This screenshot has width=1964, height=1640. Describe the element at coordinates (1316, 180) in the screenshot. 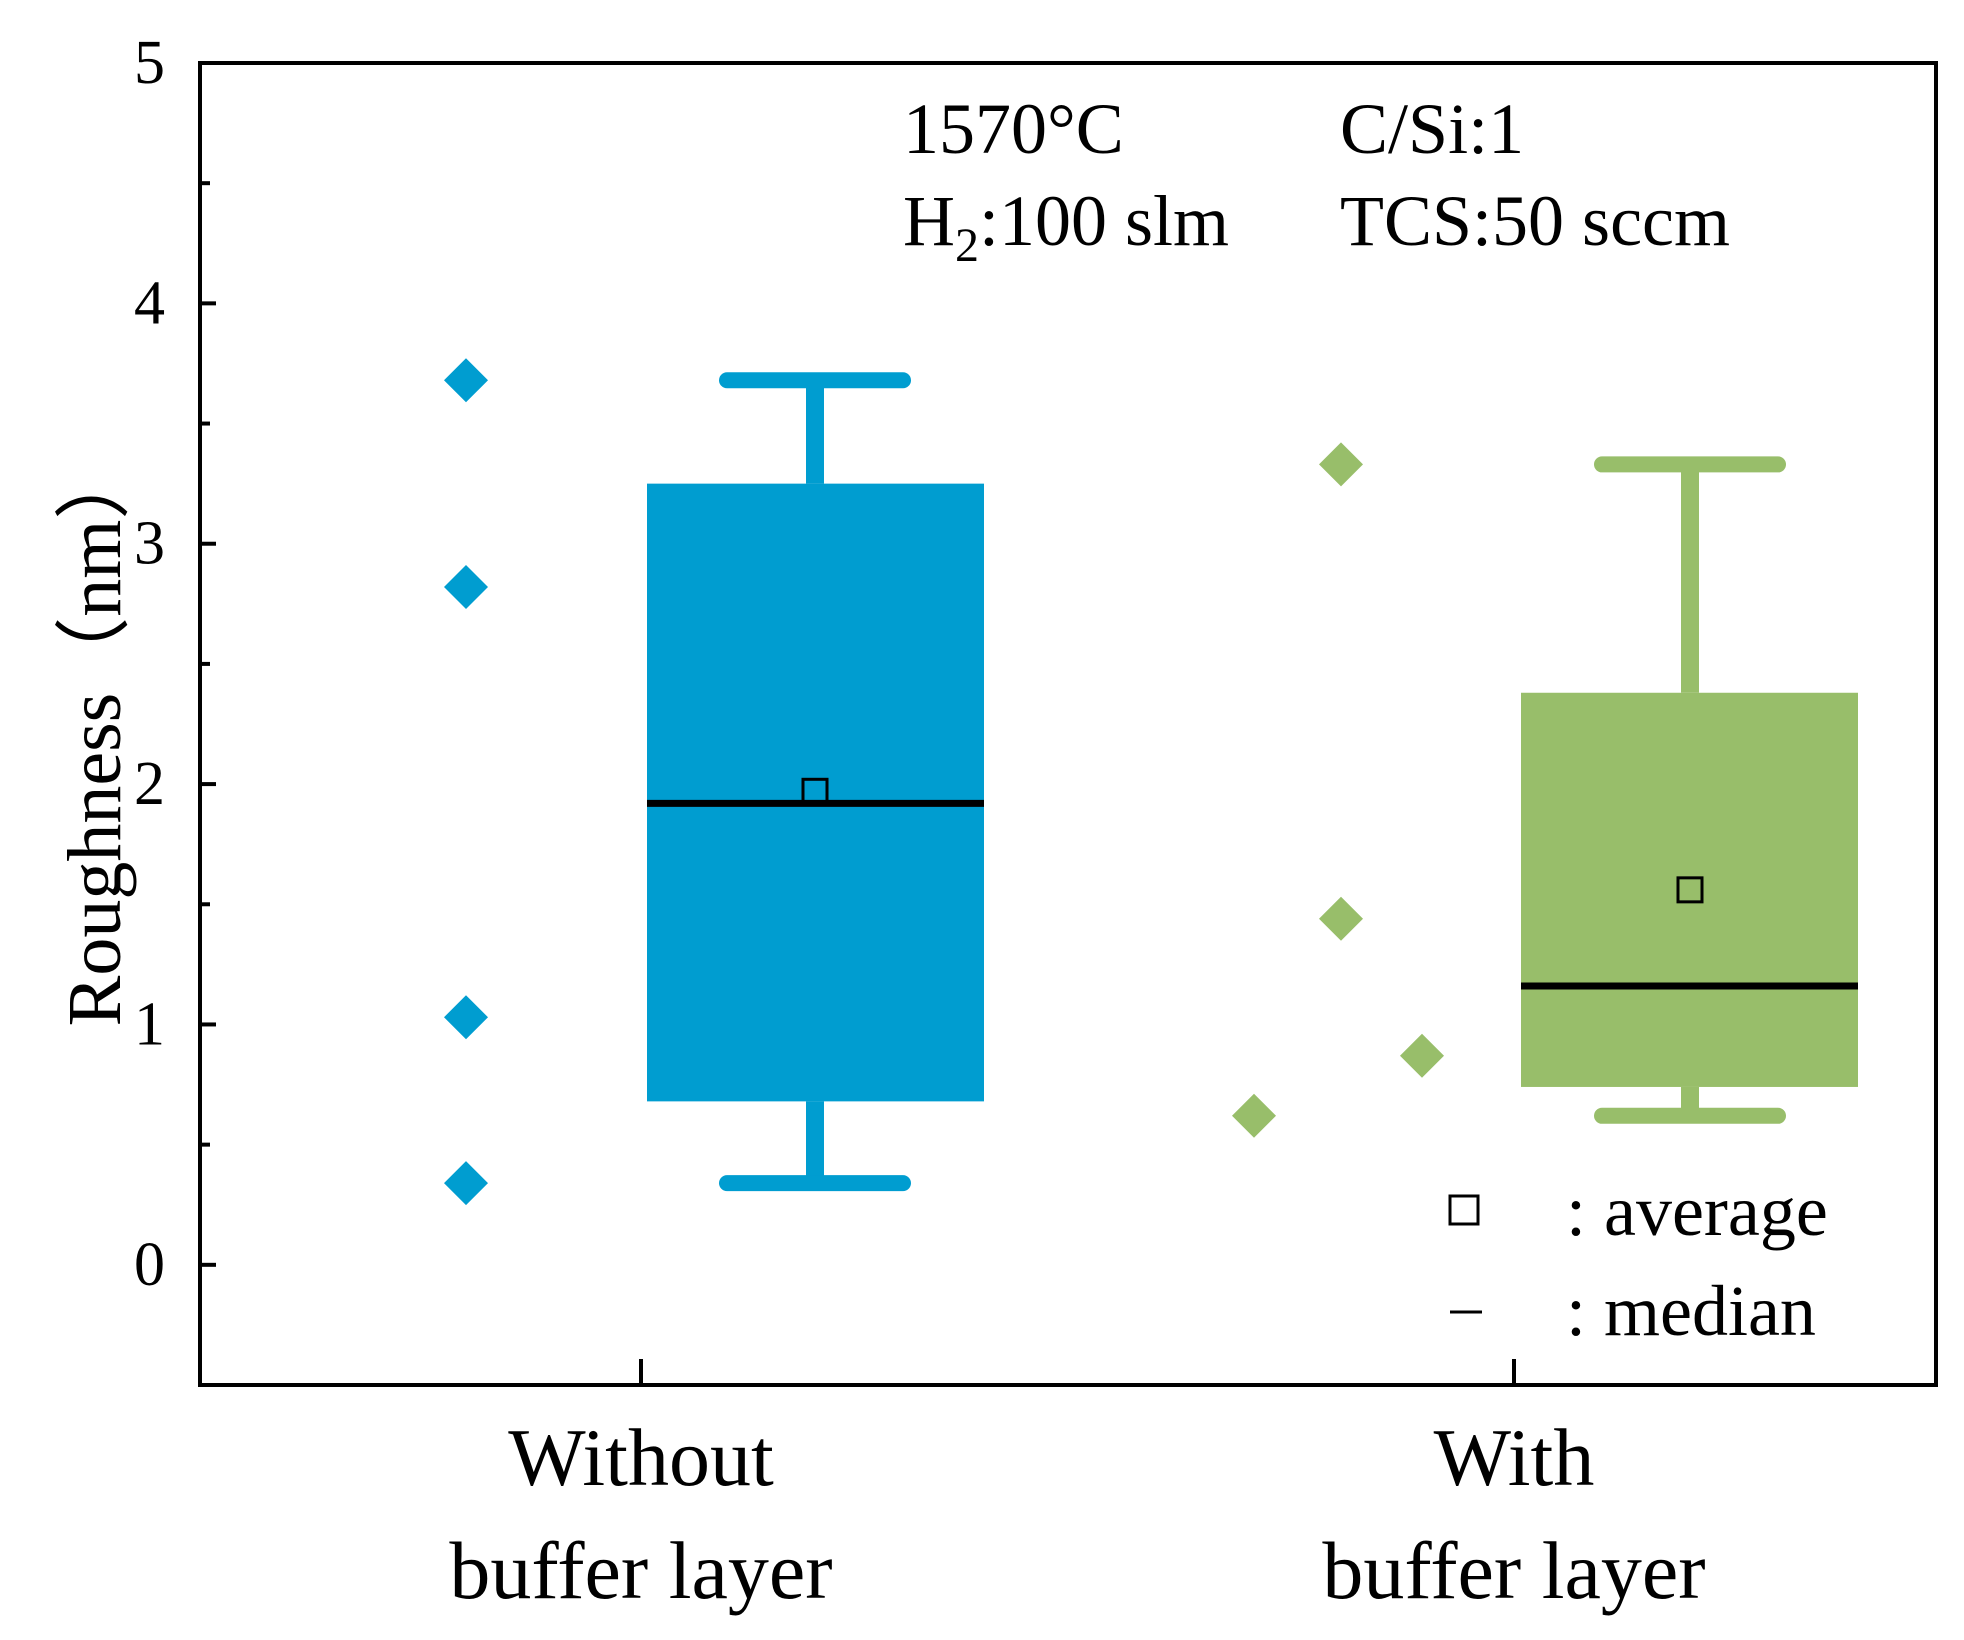

I see `condition-annotations: 1570°C C/Si:1 H2:100 slm TCS:50 sccm` at that location.